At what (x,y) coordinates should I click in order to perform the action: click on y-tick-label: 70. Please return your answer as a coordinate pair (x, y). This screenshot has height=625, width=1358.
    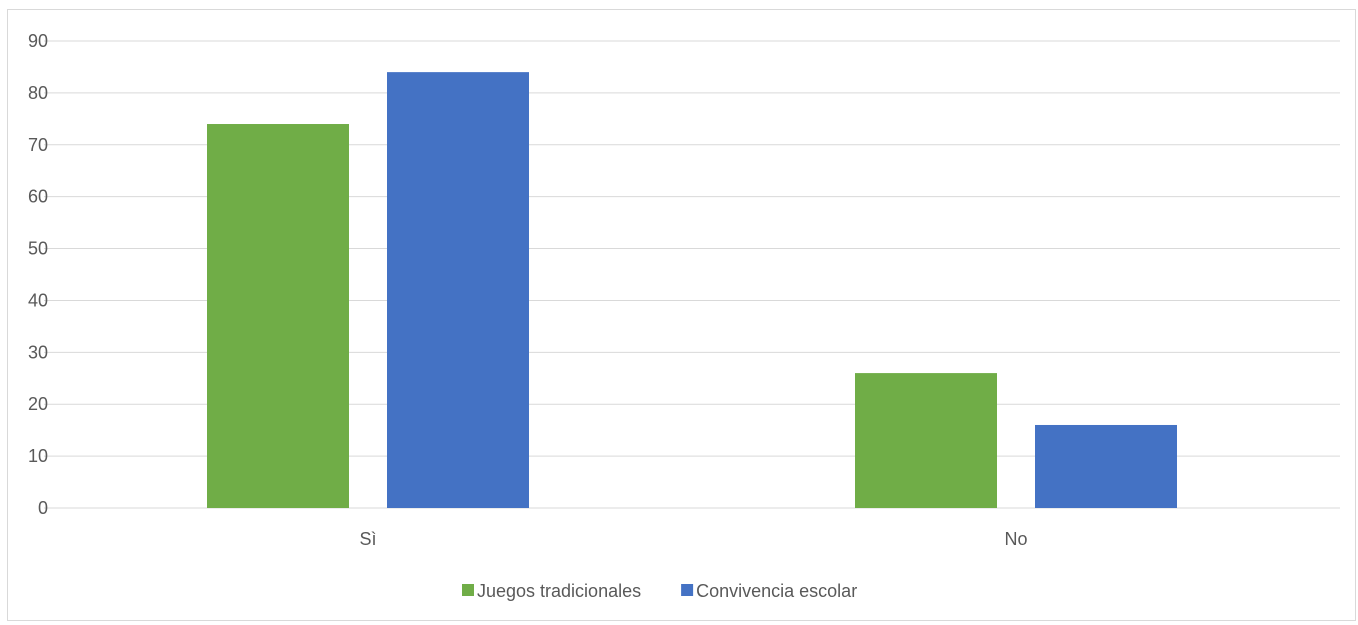
    Looking at the image, I should click on (38, 145).